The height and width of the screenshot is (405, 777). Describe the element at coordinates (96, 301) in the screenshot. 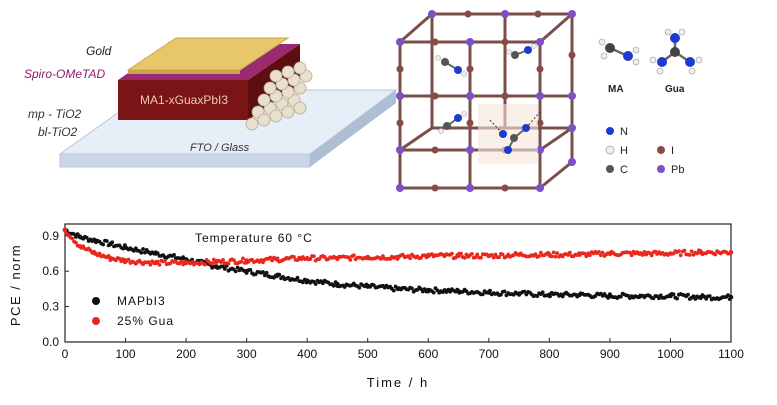

I see `legend-mapbi3-marker` at that location.